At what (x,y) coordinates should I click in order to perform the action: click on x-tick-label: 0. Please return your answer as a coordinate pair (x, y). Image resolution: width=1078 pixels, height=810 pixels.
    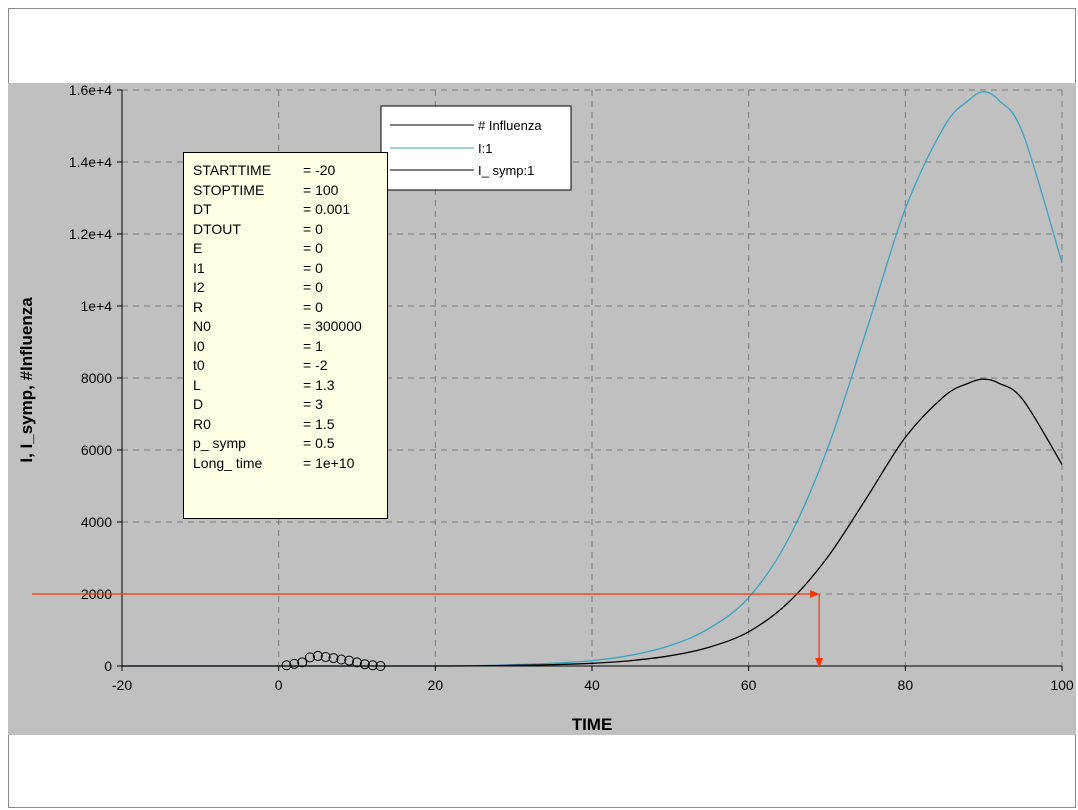
    Looking at the image, I should click on (279, 685).